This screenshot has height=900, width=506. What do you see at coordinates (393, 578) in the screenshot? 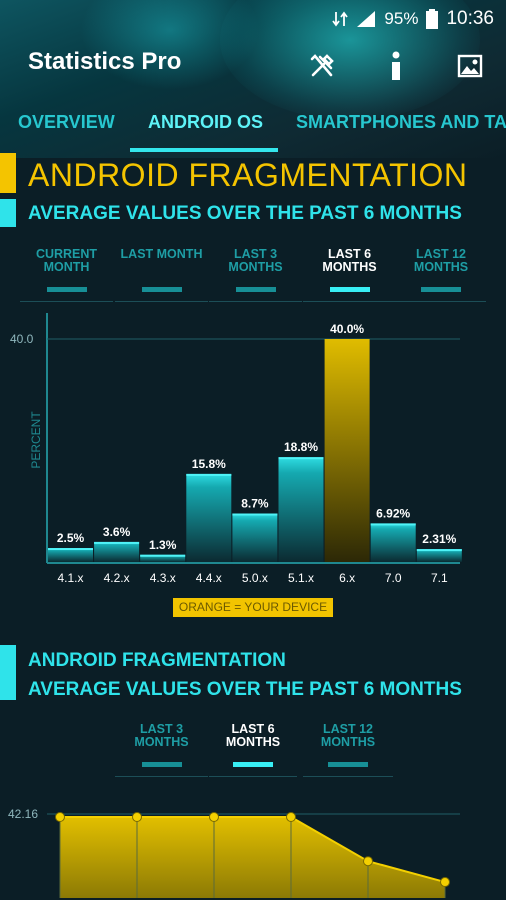
I see `x-tick-label: 7.0` at bounding box center [393, 578].